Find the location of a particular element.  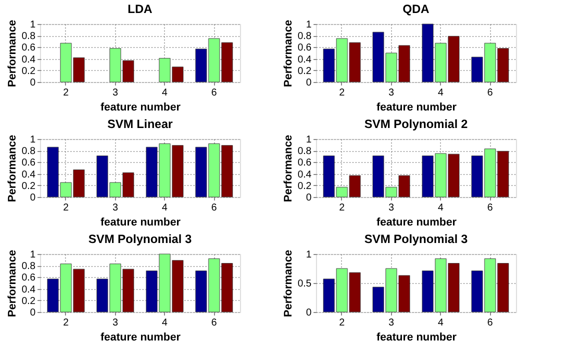

y-tick-label: 0.5 is located at coordinates (305, 284).